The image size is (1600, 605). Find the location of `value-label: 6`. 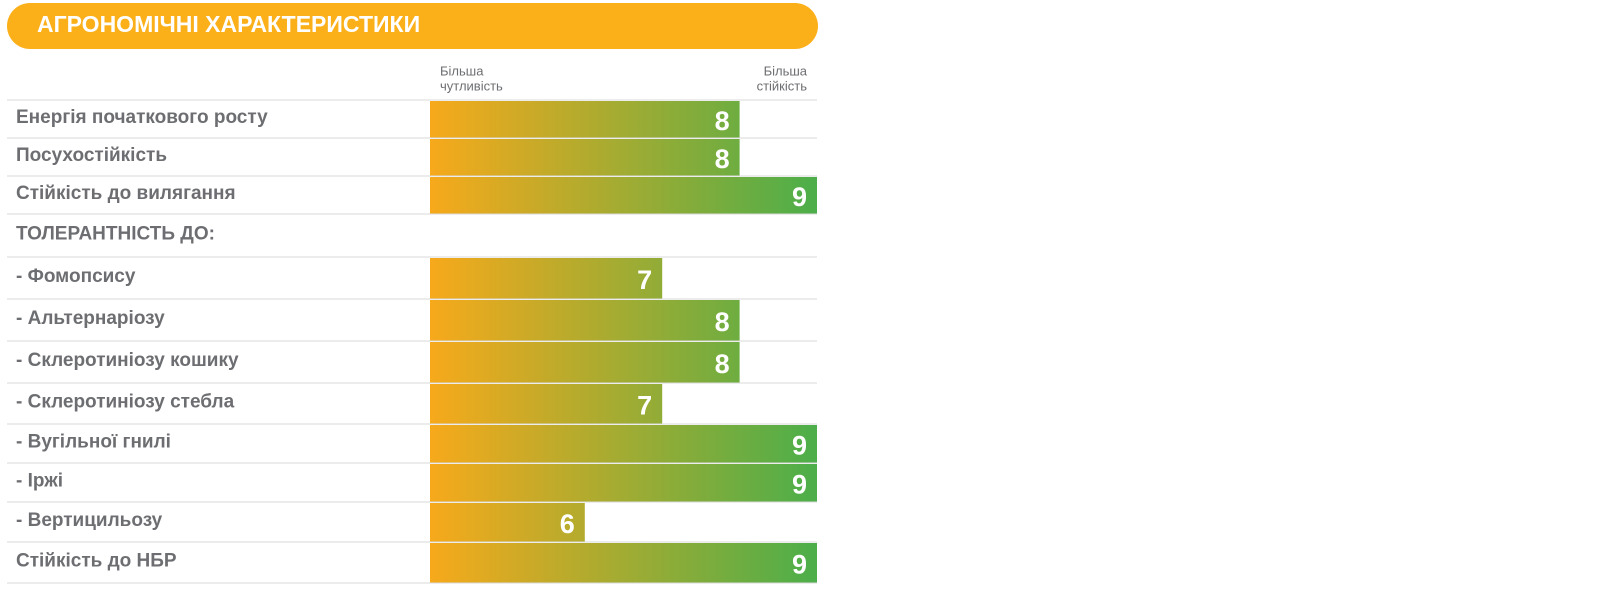

value-label: 6 is located at coordinates (567, 524).